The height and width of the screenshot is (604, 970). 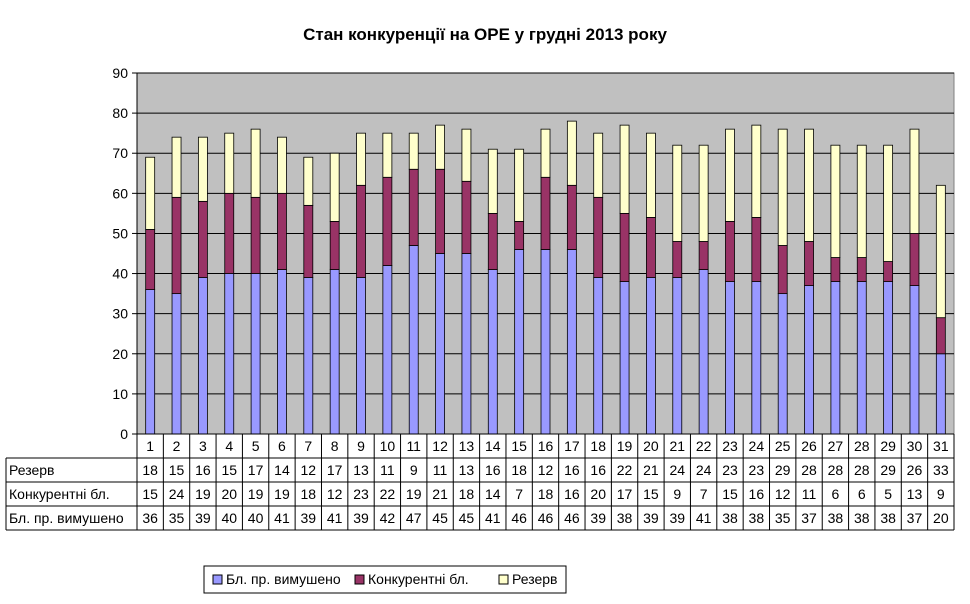 What do you see at coordinates (519, 470) in the screenshot?
I see `data-label: 18` at bounding box center [519, 470].